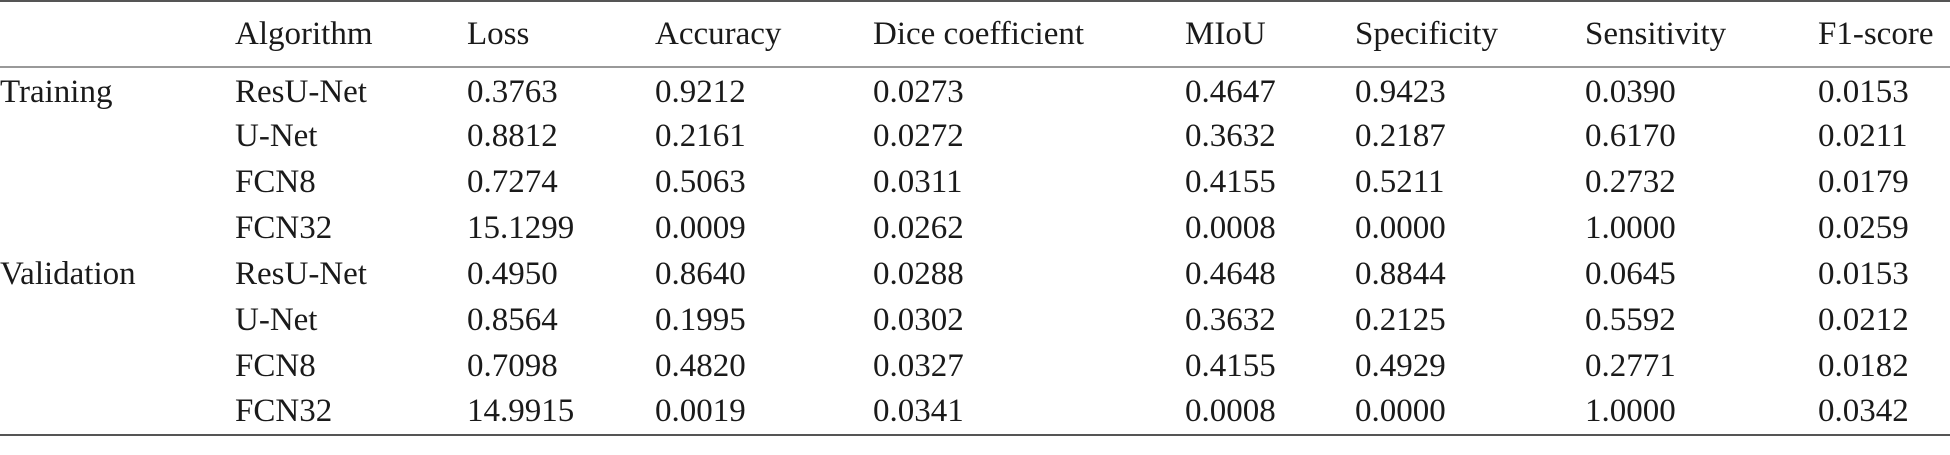 The width and height of the screenshot is (1950, 455). What do you see at coordinates (561, 34) in the screenshot?
I see `header-cell-loss: Loss` at bounding box center [561, 34].